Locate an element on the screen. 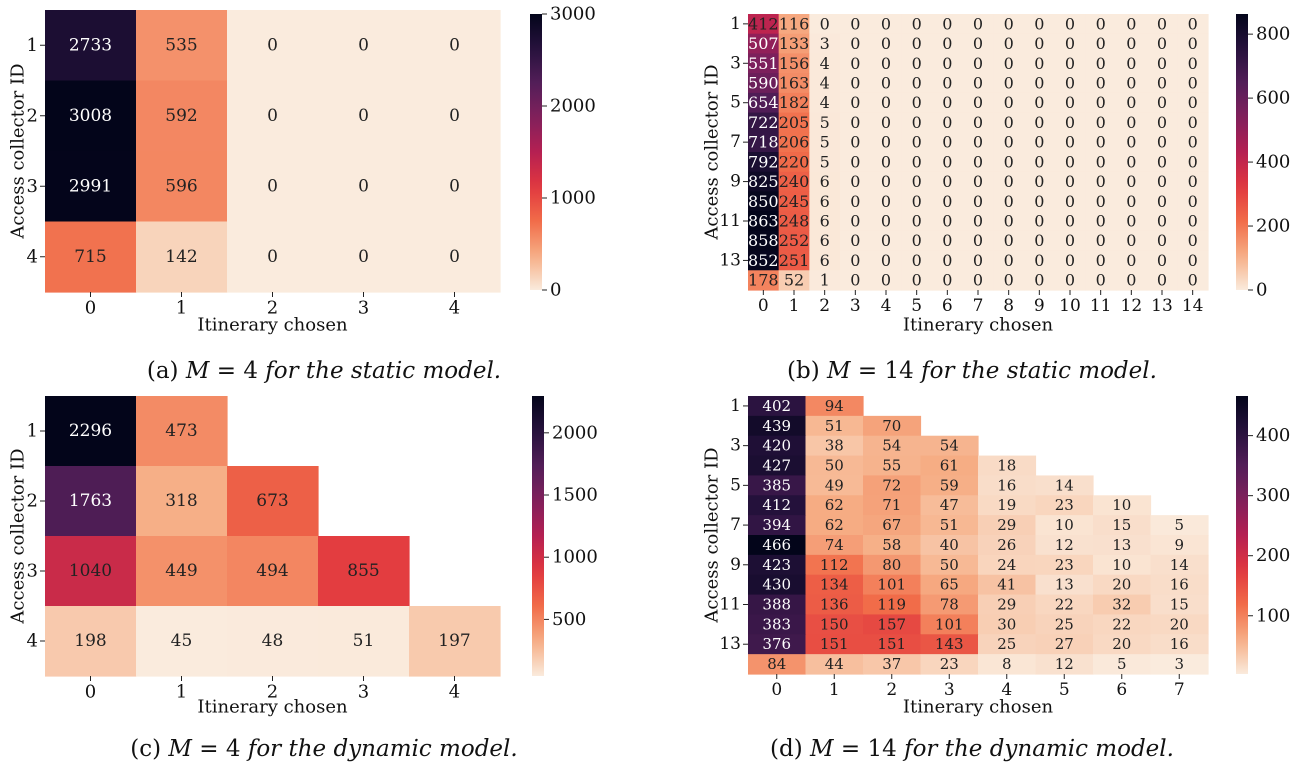  p1-x-tick-label-7: 7 is located at coordinates (978, 306).